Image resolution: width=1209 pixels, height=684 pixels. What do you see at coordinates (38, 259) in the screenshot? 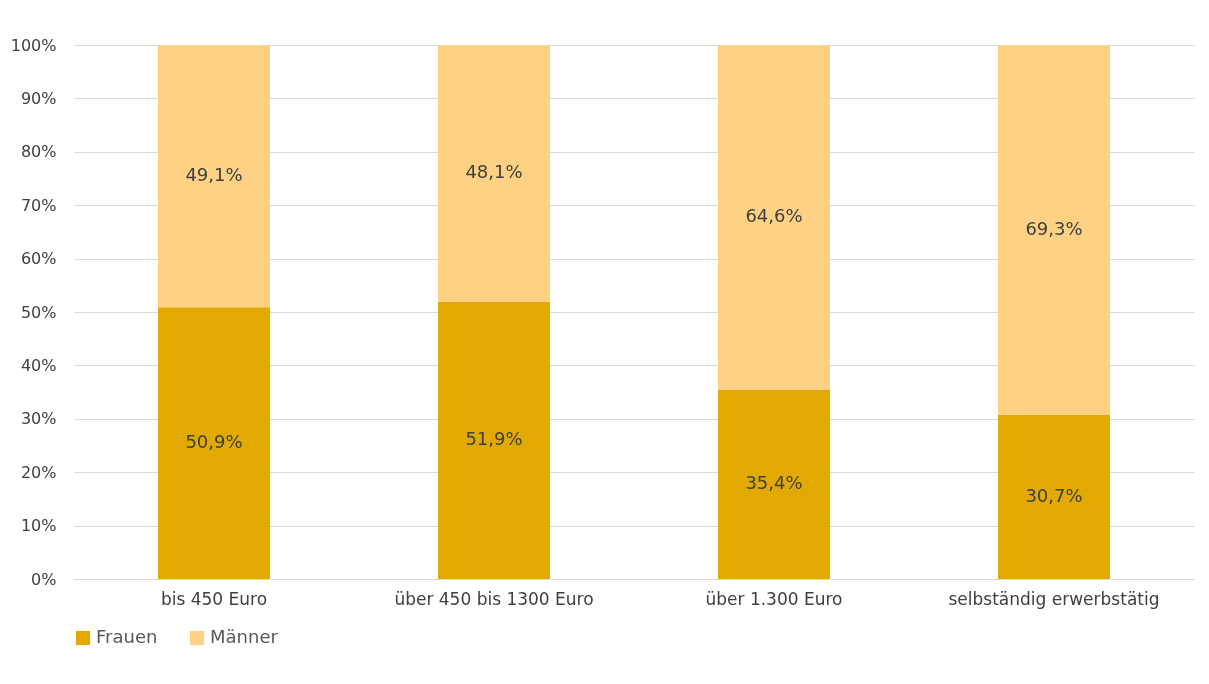
I see `y-tick-label: 60%` at bounding box center [38, 259].